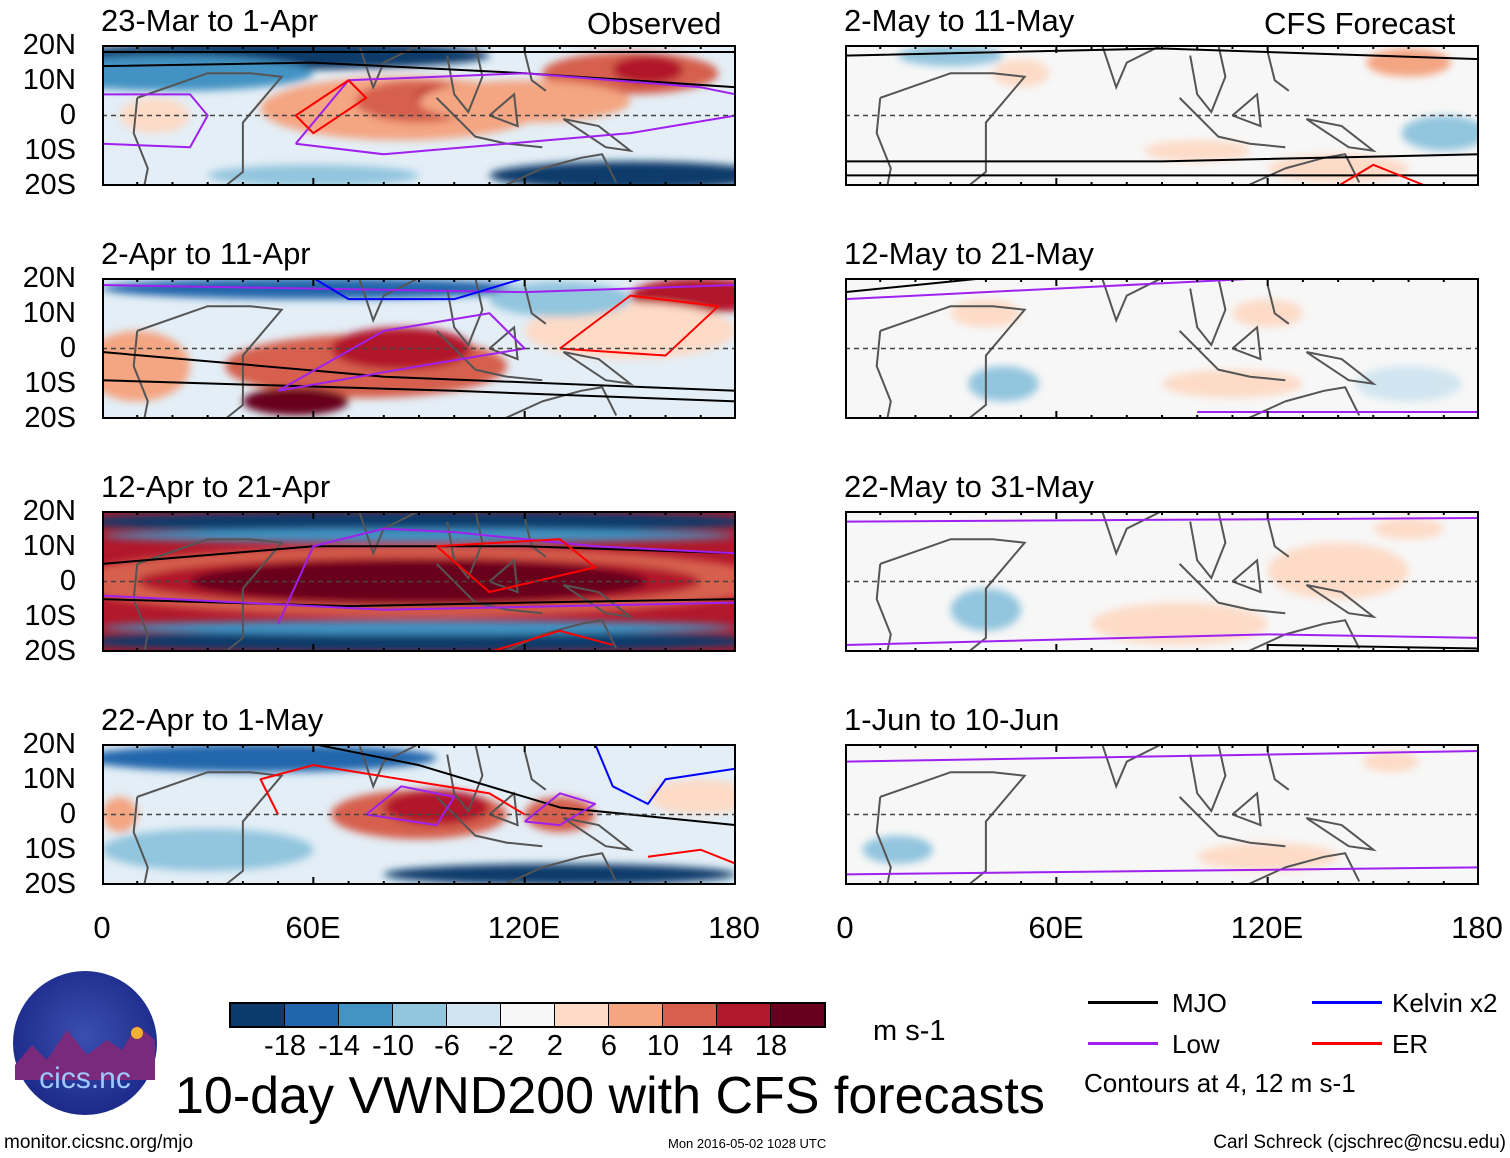 Image resolution: width=1510 pixels, height=1158 pixels. Describe the element at coordinates (959, 20) in the screenshot. I see `panel-title: 2-May to 11-May` at that location.